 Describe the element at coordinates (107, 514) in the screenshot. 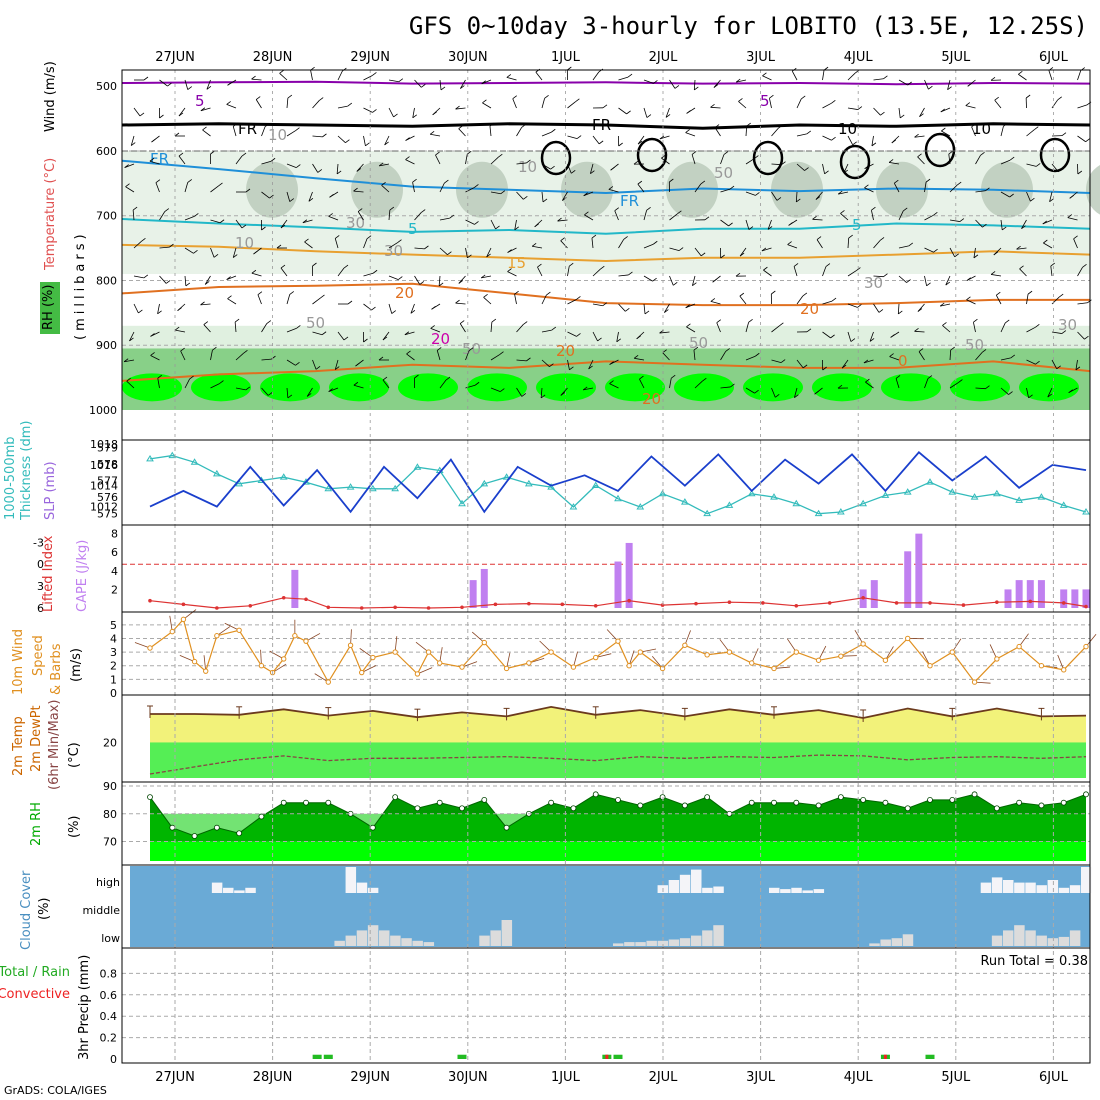

I see `thickness-tick: 575` at that location.